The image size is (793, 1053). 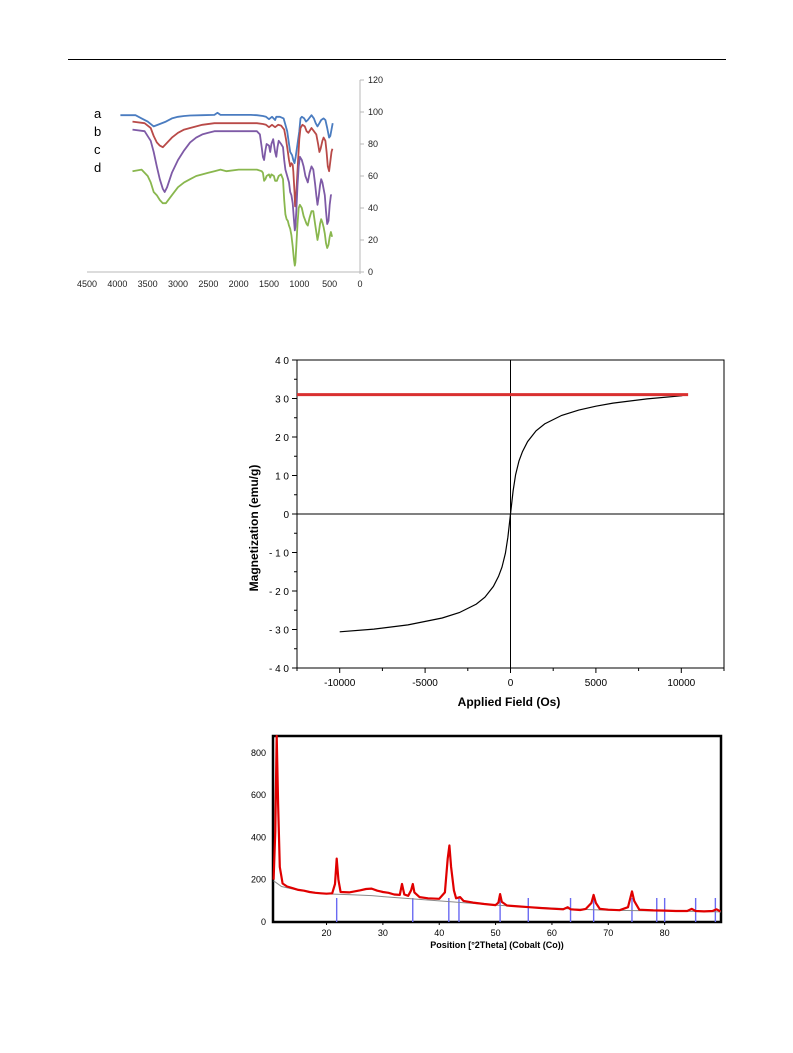 What do you see at coordinates (258, 880) in the screenshot?
I see `xrd-y-tick-label: 200` at bounding box center [258, 880].